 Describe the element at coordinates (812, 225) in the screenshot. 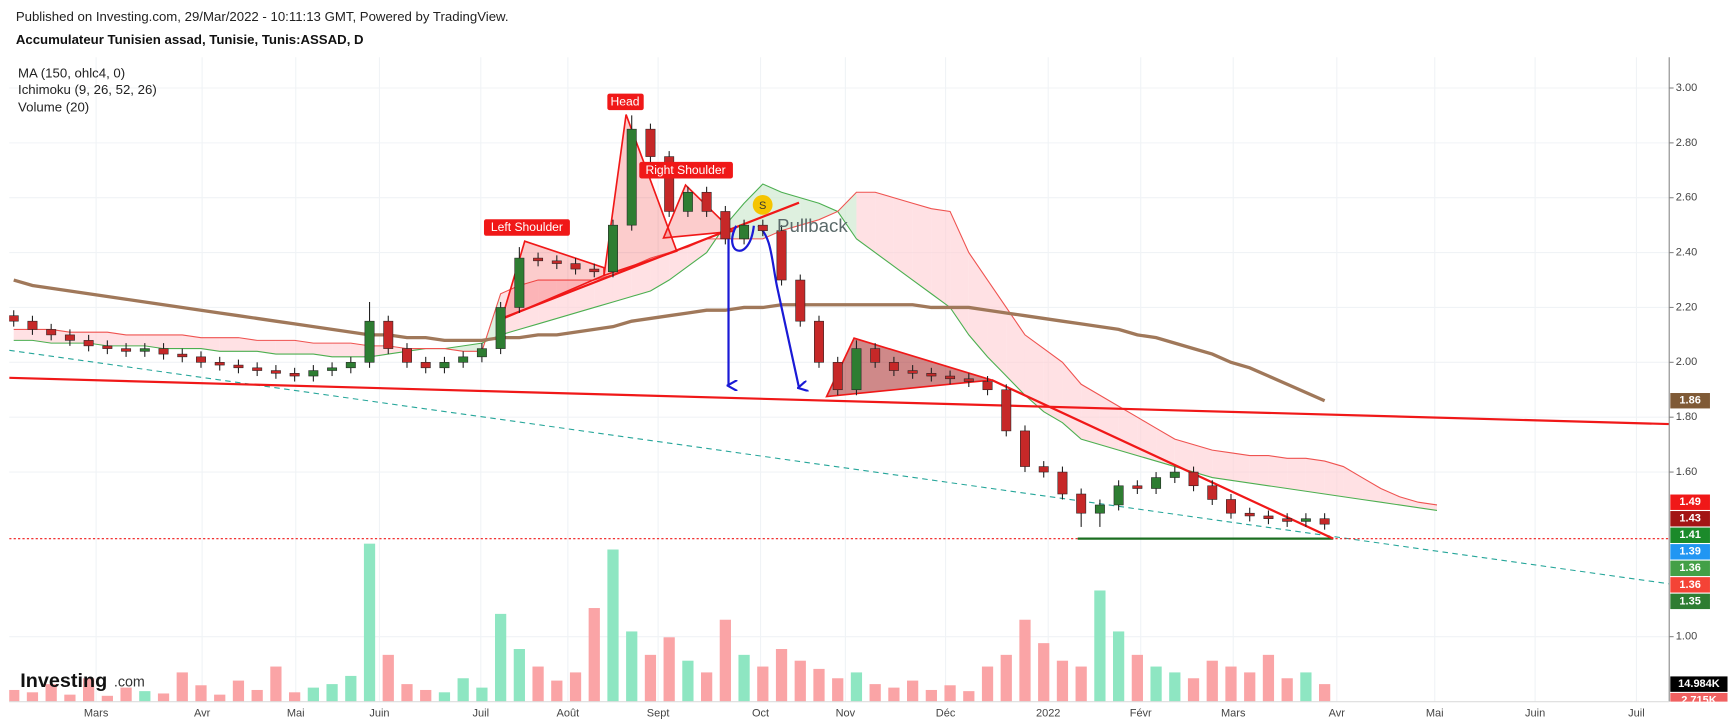

I see `annotation: Pullback` at that location.